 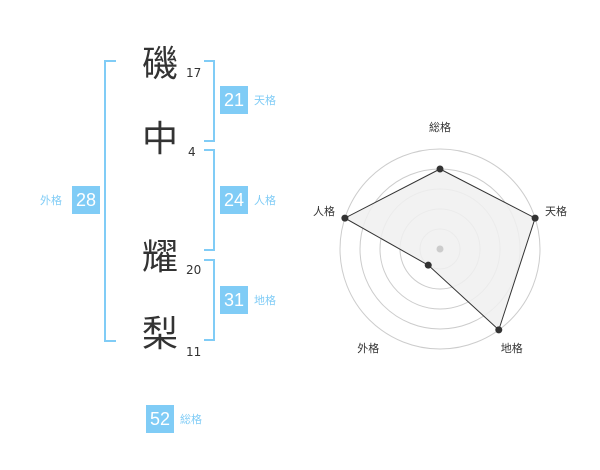 I want to click on radar-axis-label: 天格, so click(x=556, y=212).